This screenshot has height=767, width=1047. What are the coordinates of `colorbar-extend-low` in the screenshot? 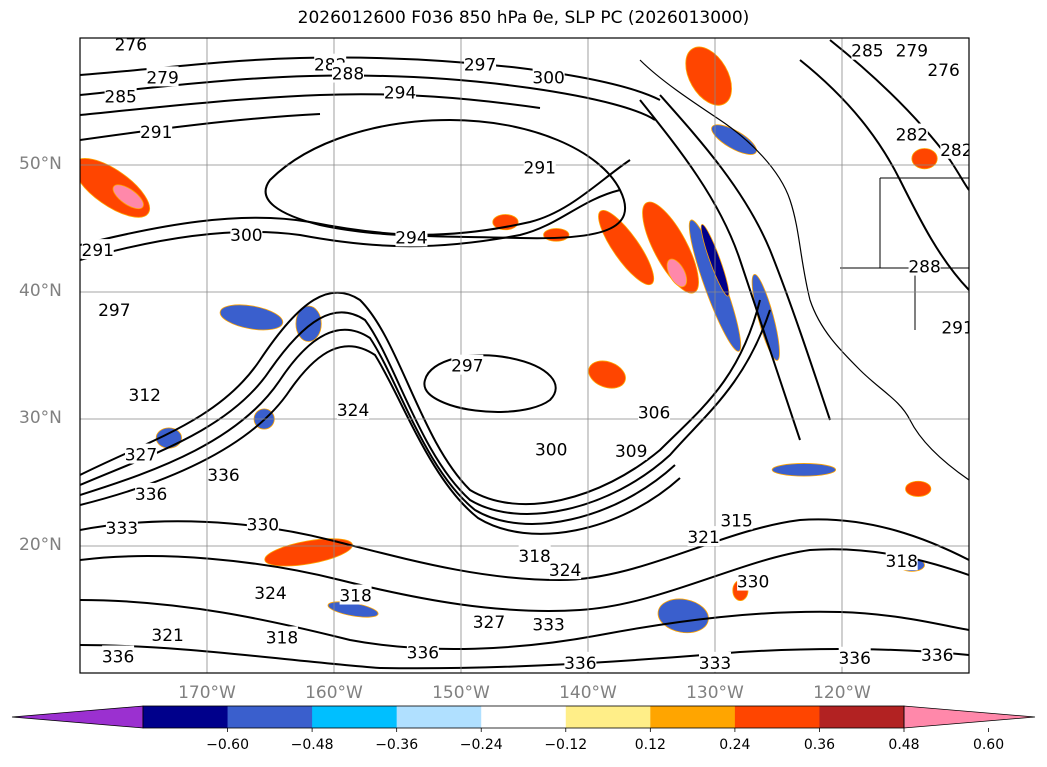 It's located at (77, 717).